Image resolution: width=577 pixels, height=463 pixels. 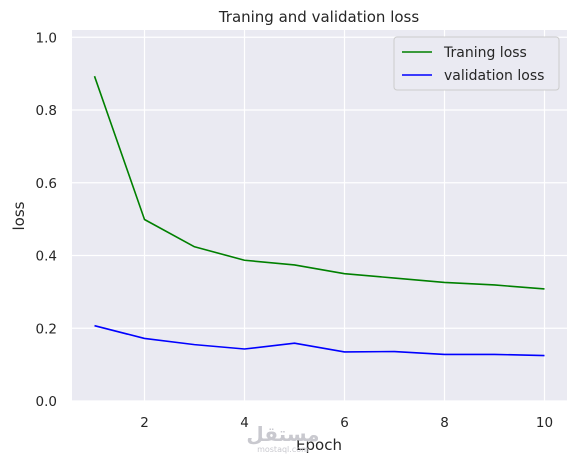 What do you see at coordinates (46, 329) in the screenshot?
I see `y-tick-label: 0.2` at bounding box center [46, 329].